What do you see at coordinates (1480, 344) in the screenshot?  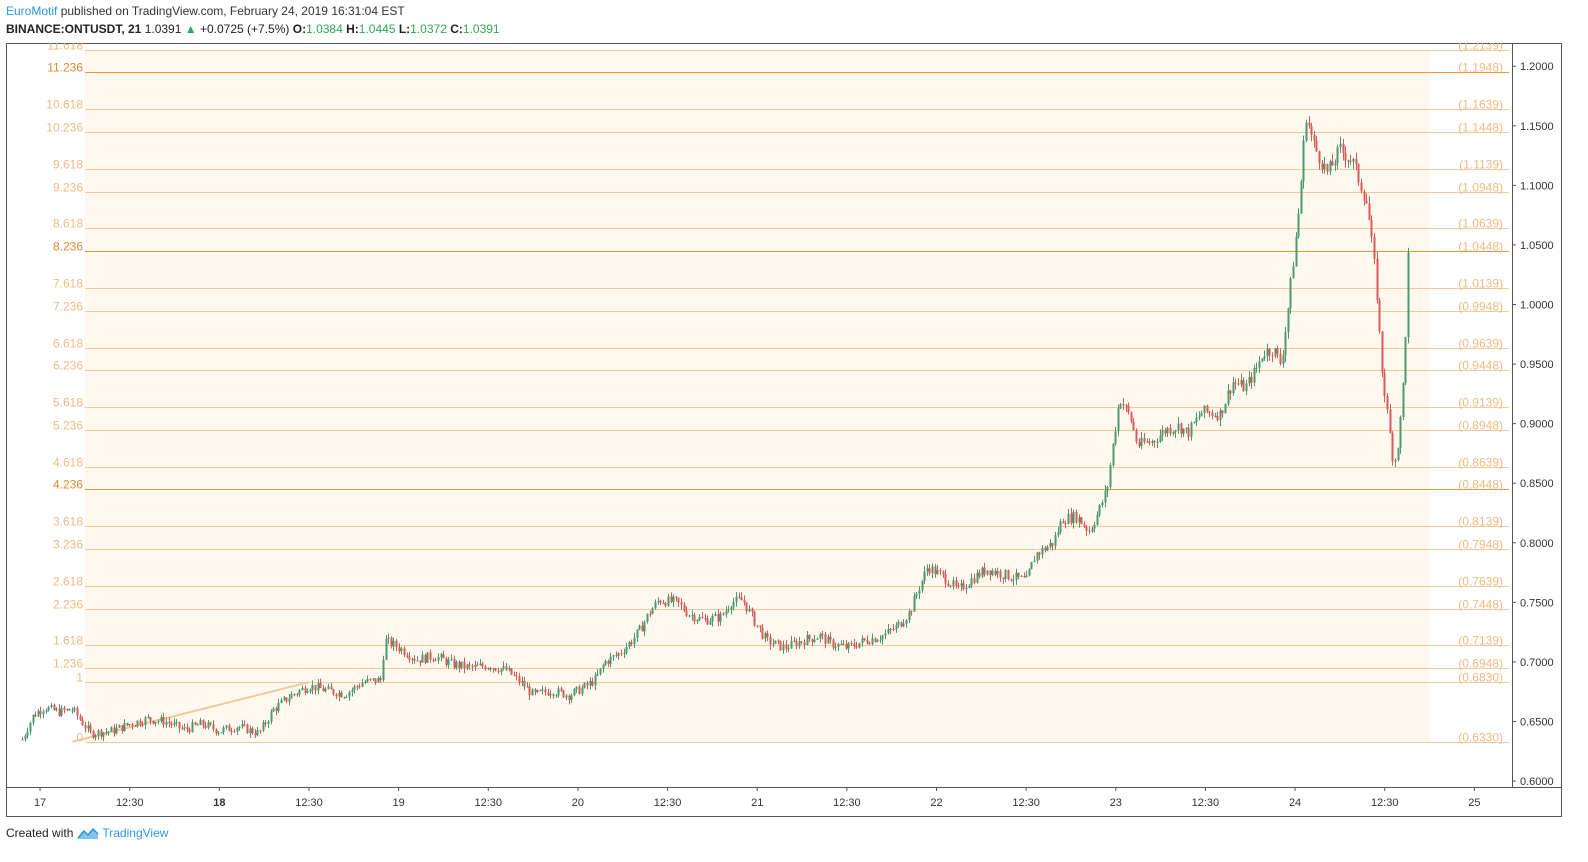 I see `fib-price-label: (0.9639)` at bounding box center [1480, 344].